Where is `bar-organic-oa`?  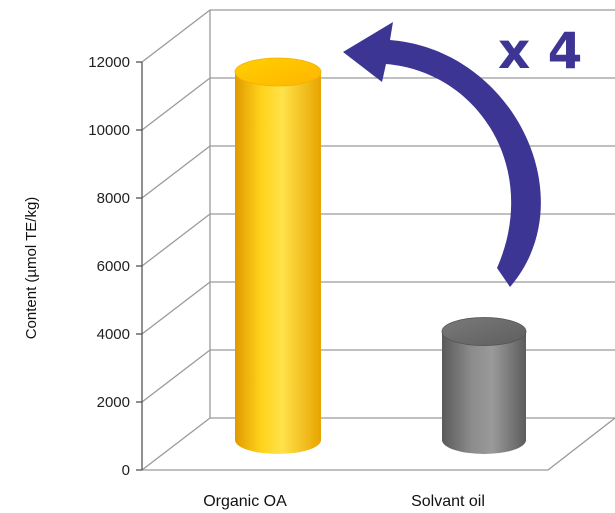 bar-organic-oa is located at coordinates (278, 256).